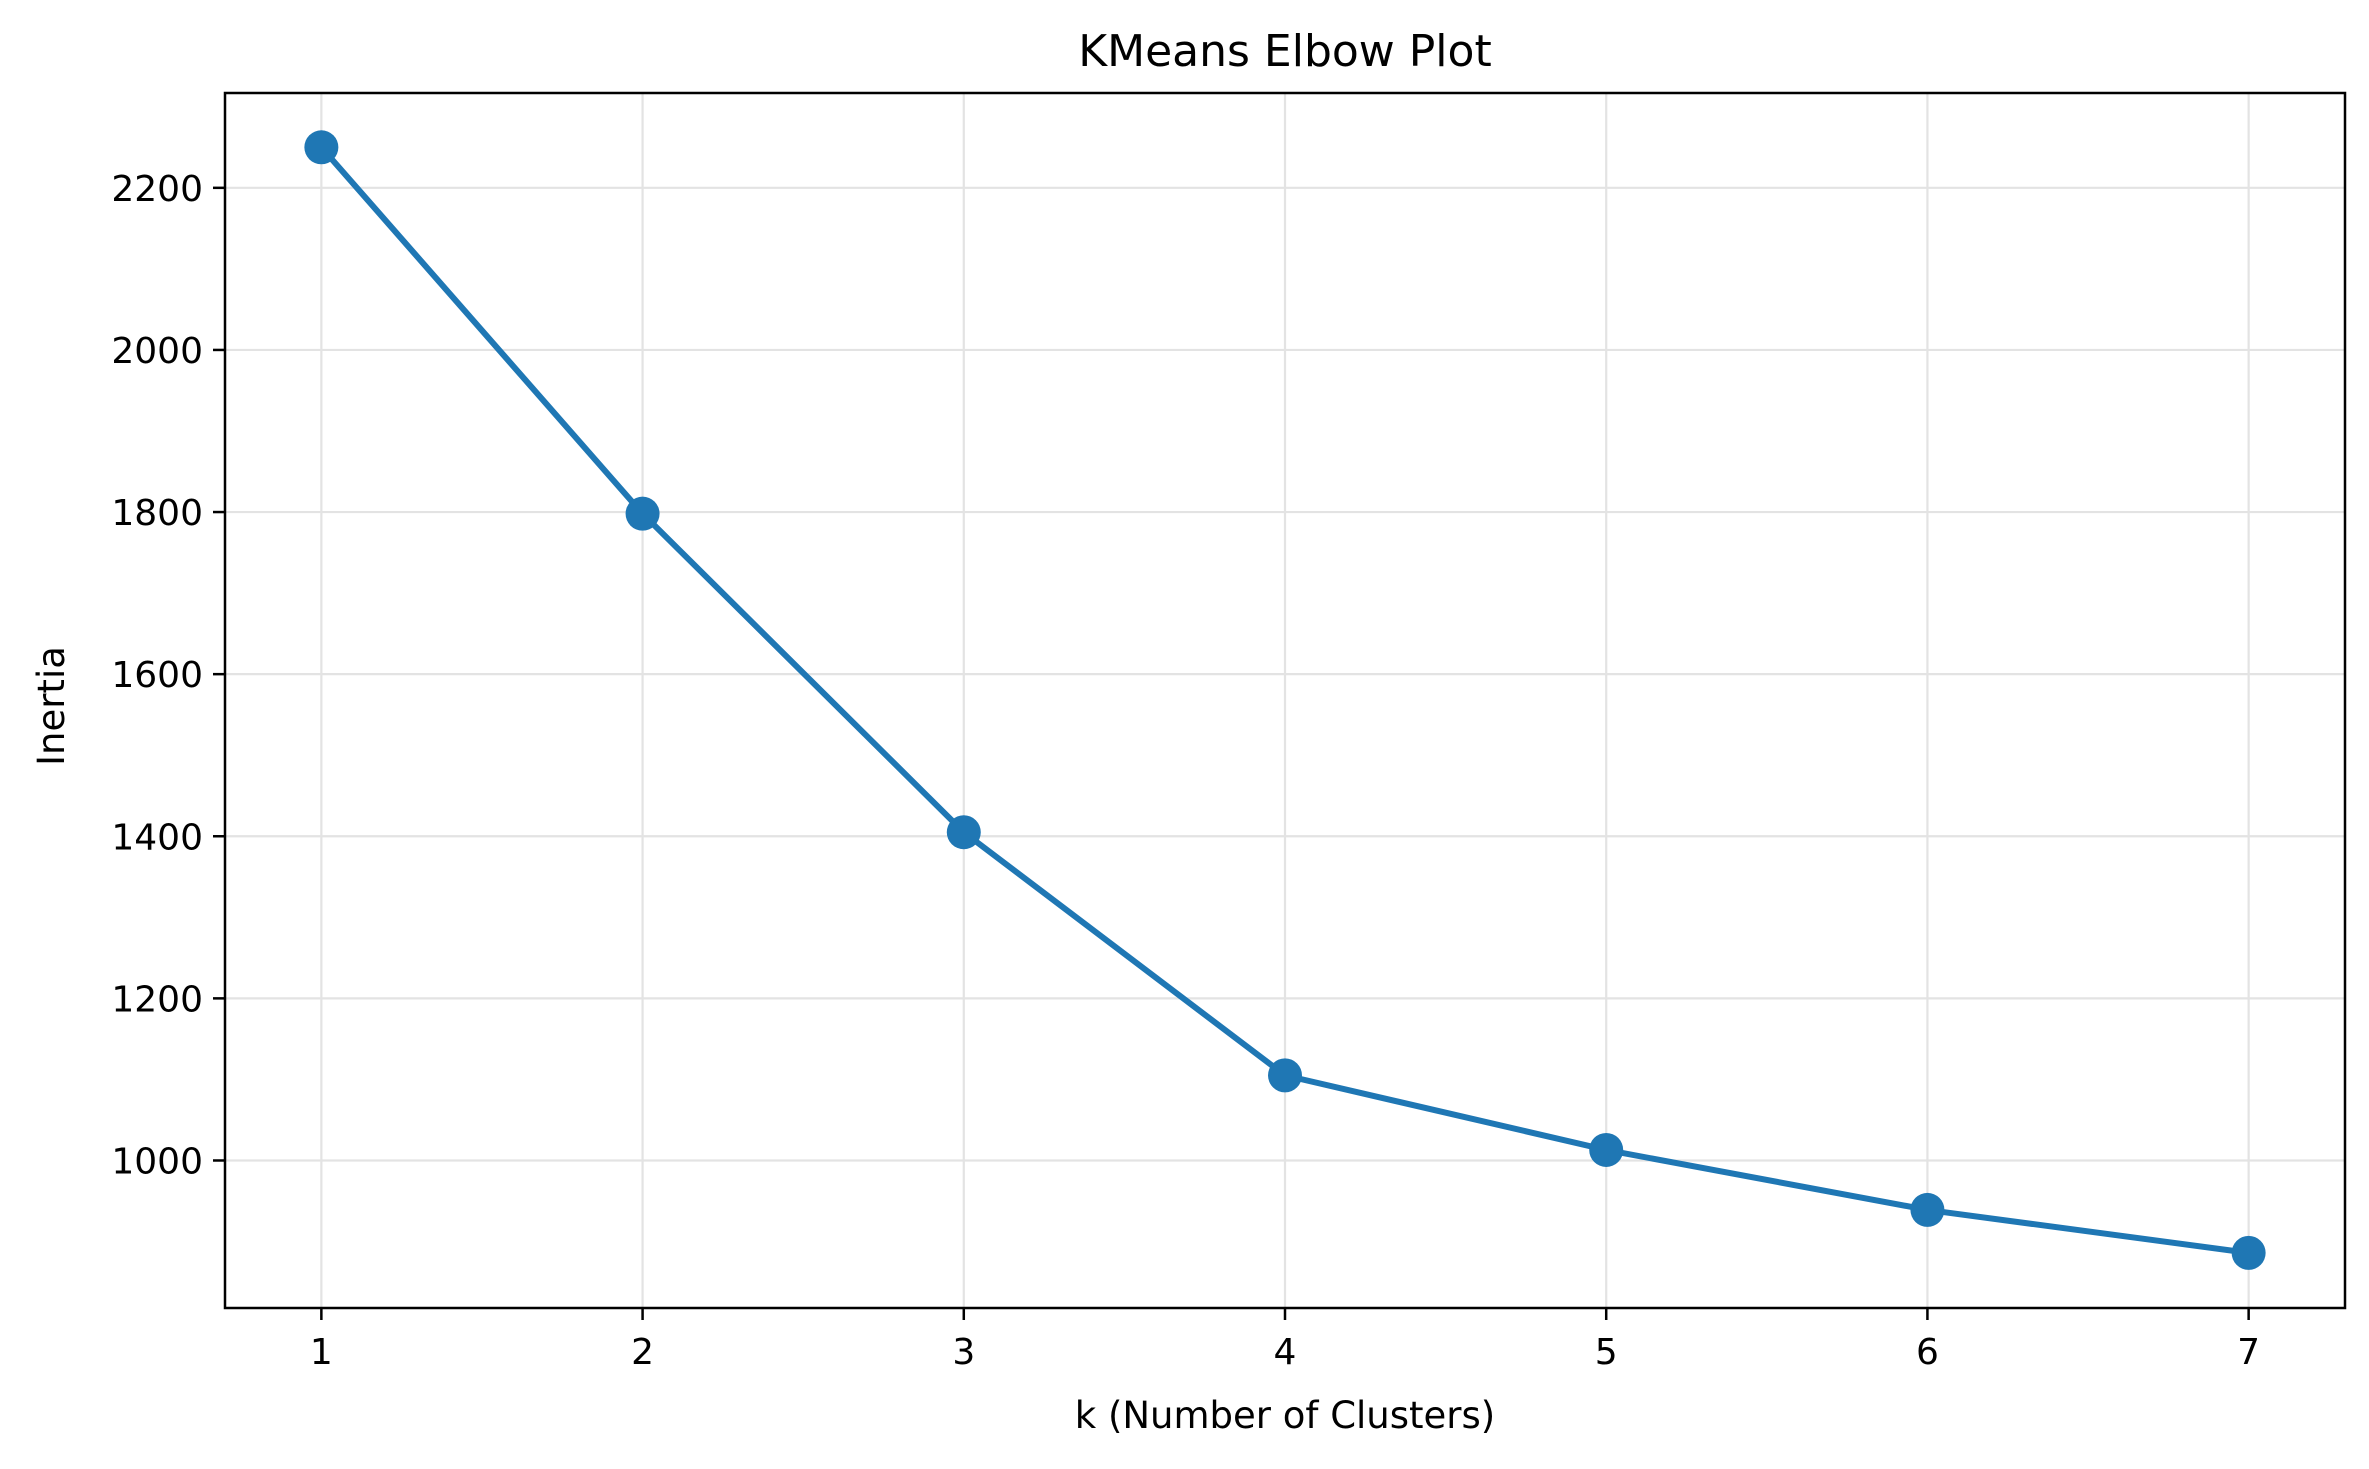  I want to click on x-axis-label: k (Number of Clusters), so click(1285, 1415).